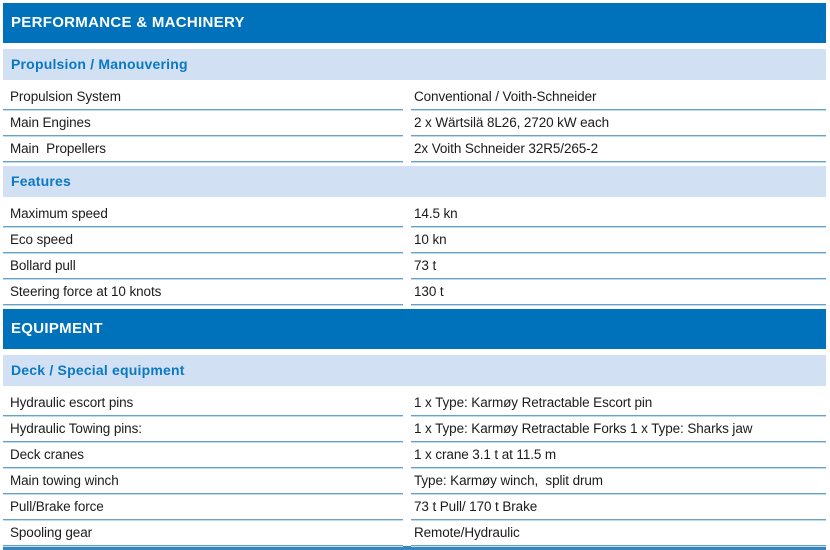  What do you see at coordinates (203, 97) in the screenshot?
I see `row-label: Propulsion System` at bounding box center [203, 97].